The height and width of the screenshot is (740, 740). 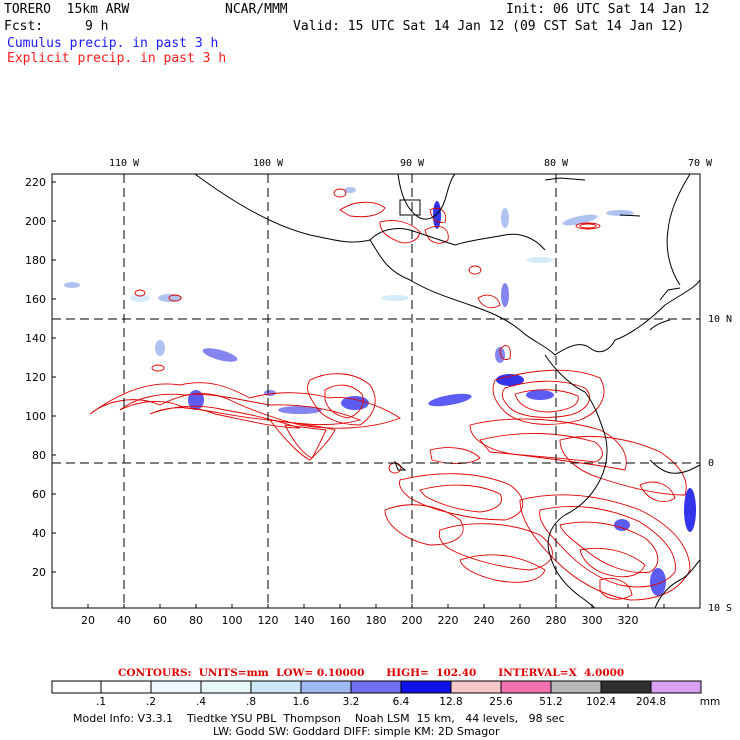 What do you see at coordinates (88, 620) in the screenshot?
I see `x-tick-label: 20` at bounding box center [88, 620].